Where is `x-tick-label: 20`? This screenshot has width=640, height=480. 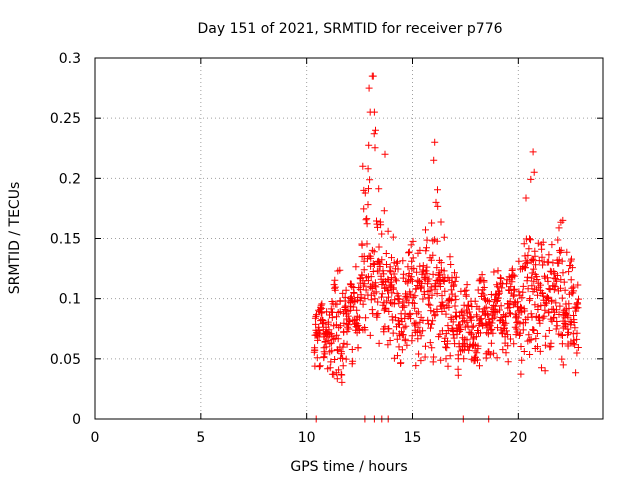
x-tick-label: 20 is located at coordinates (518, 438).